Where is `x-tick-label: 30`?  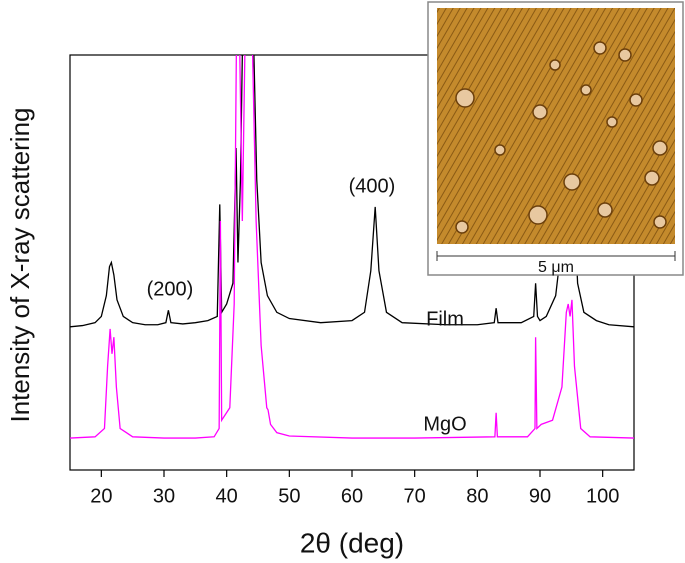
x-tick-label: 30 is located at coordinates (164, 496).